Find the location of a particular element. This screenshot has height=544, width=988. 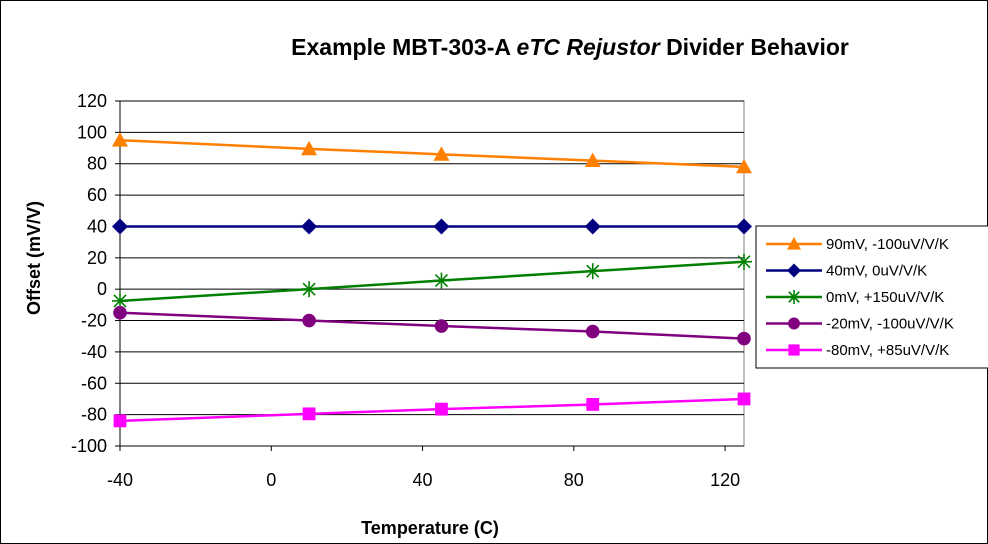

title-part-2: eTC Rejustor is located at coordinates (589, 47).